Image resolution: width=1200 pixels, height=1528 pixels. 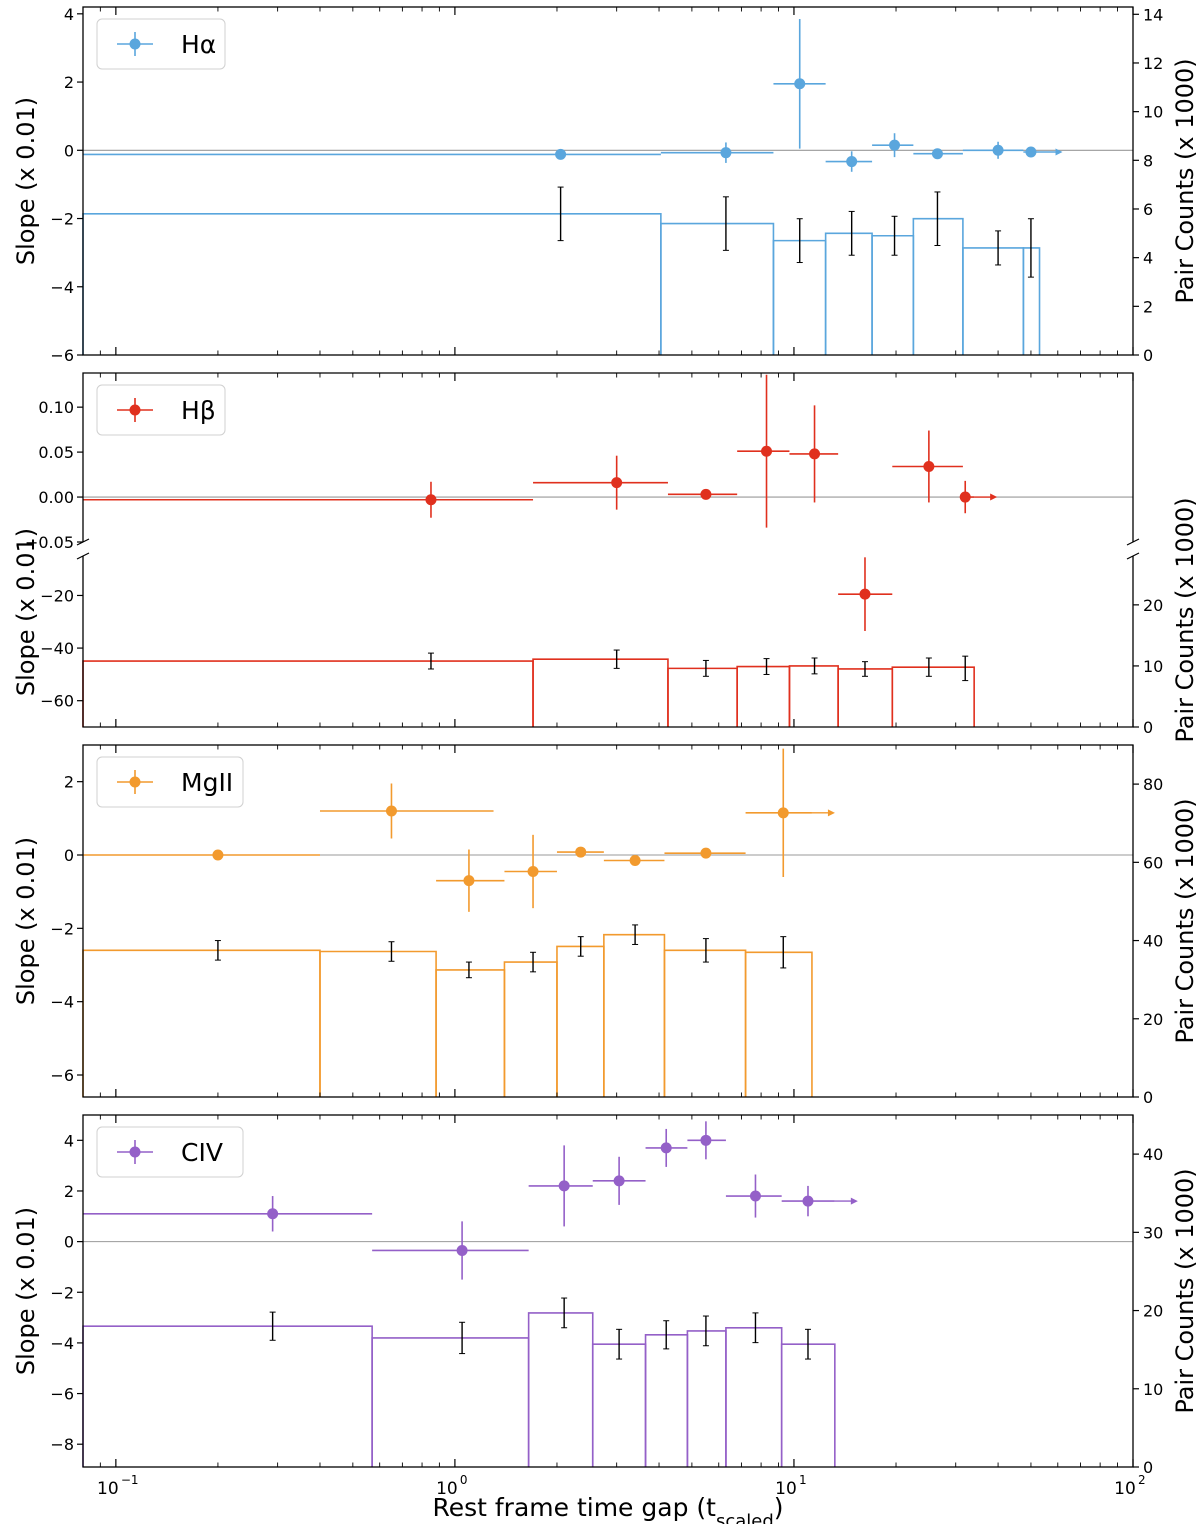 What do you see at coordinates (1148, 306) in the screenshot?
I see `y2-tick-label: 2` at bounding box center [1148, 306].